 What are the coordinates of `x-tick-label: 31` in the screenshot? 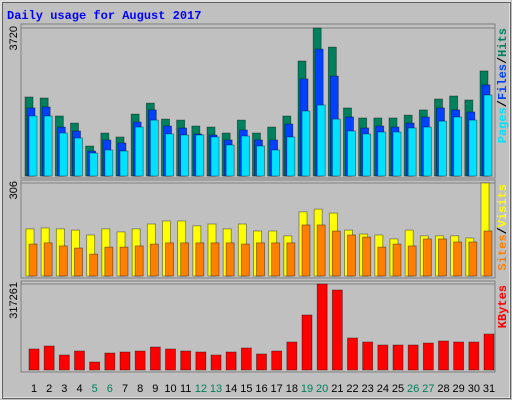 It's located at (489, 389).